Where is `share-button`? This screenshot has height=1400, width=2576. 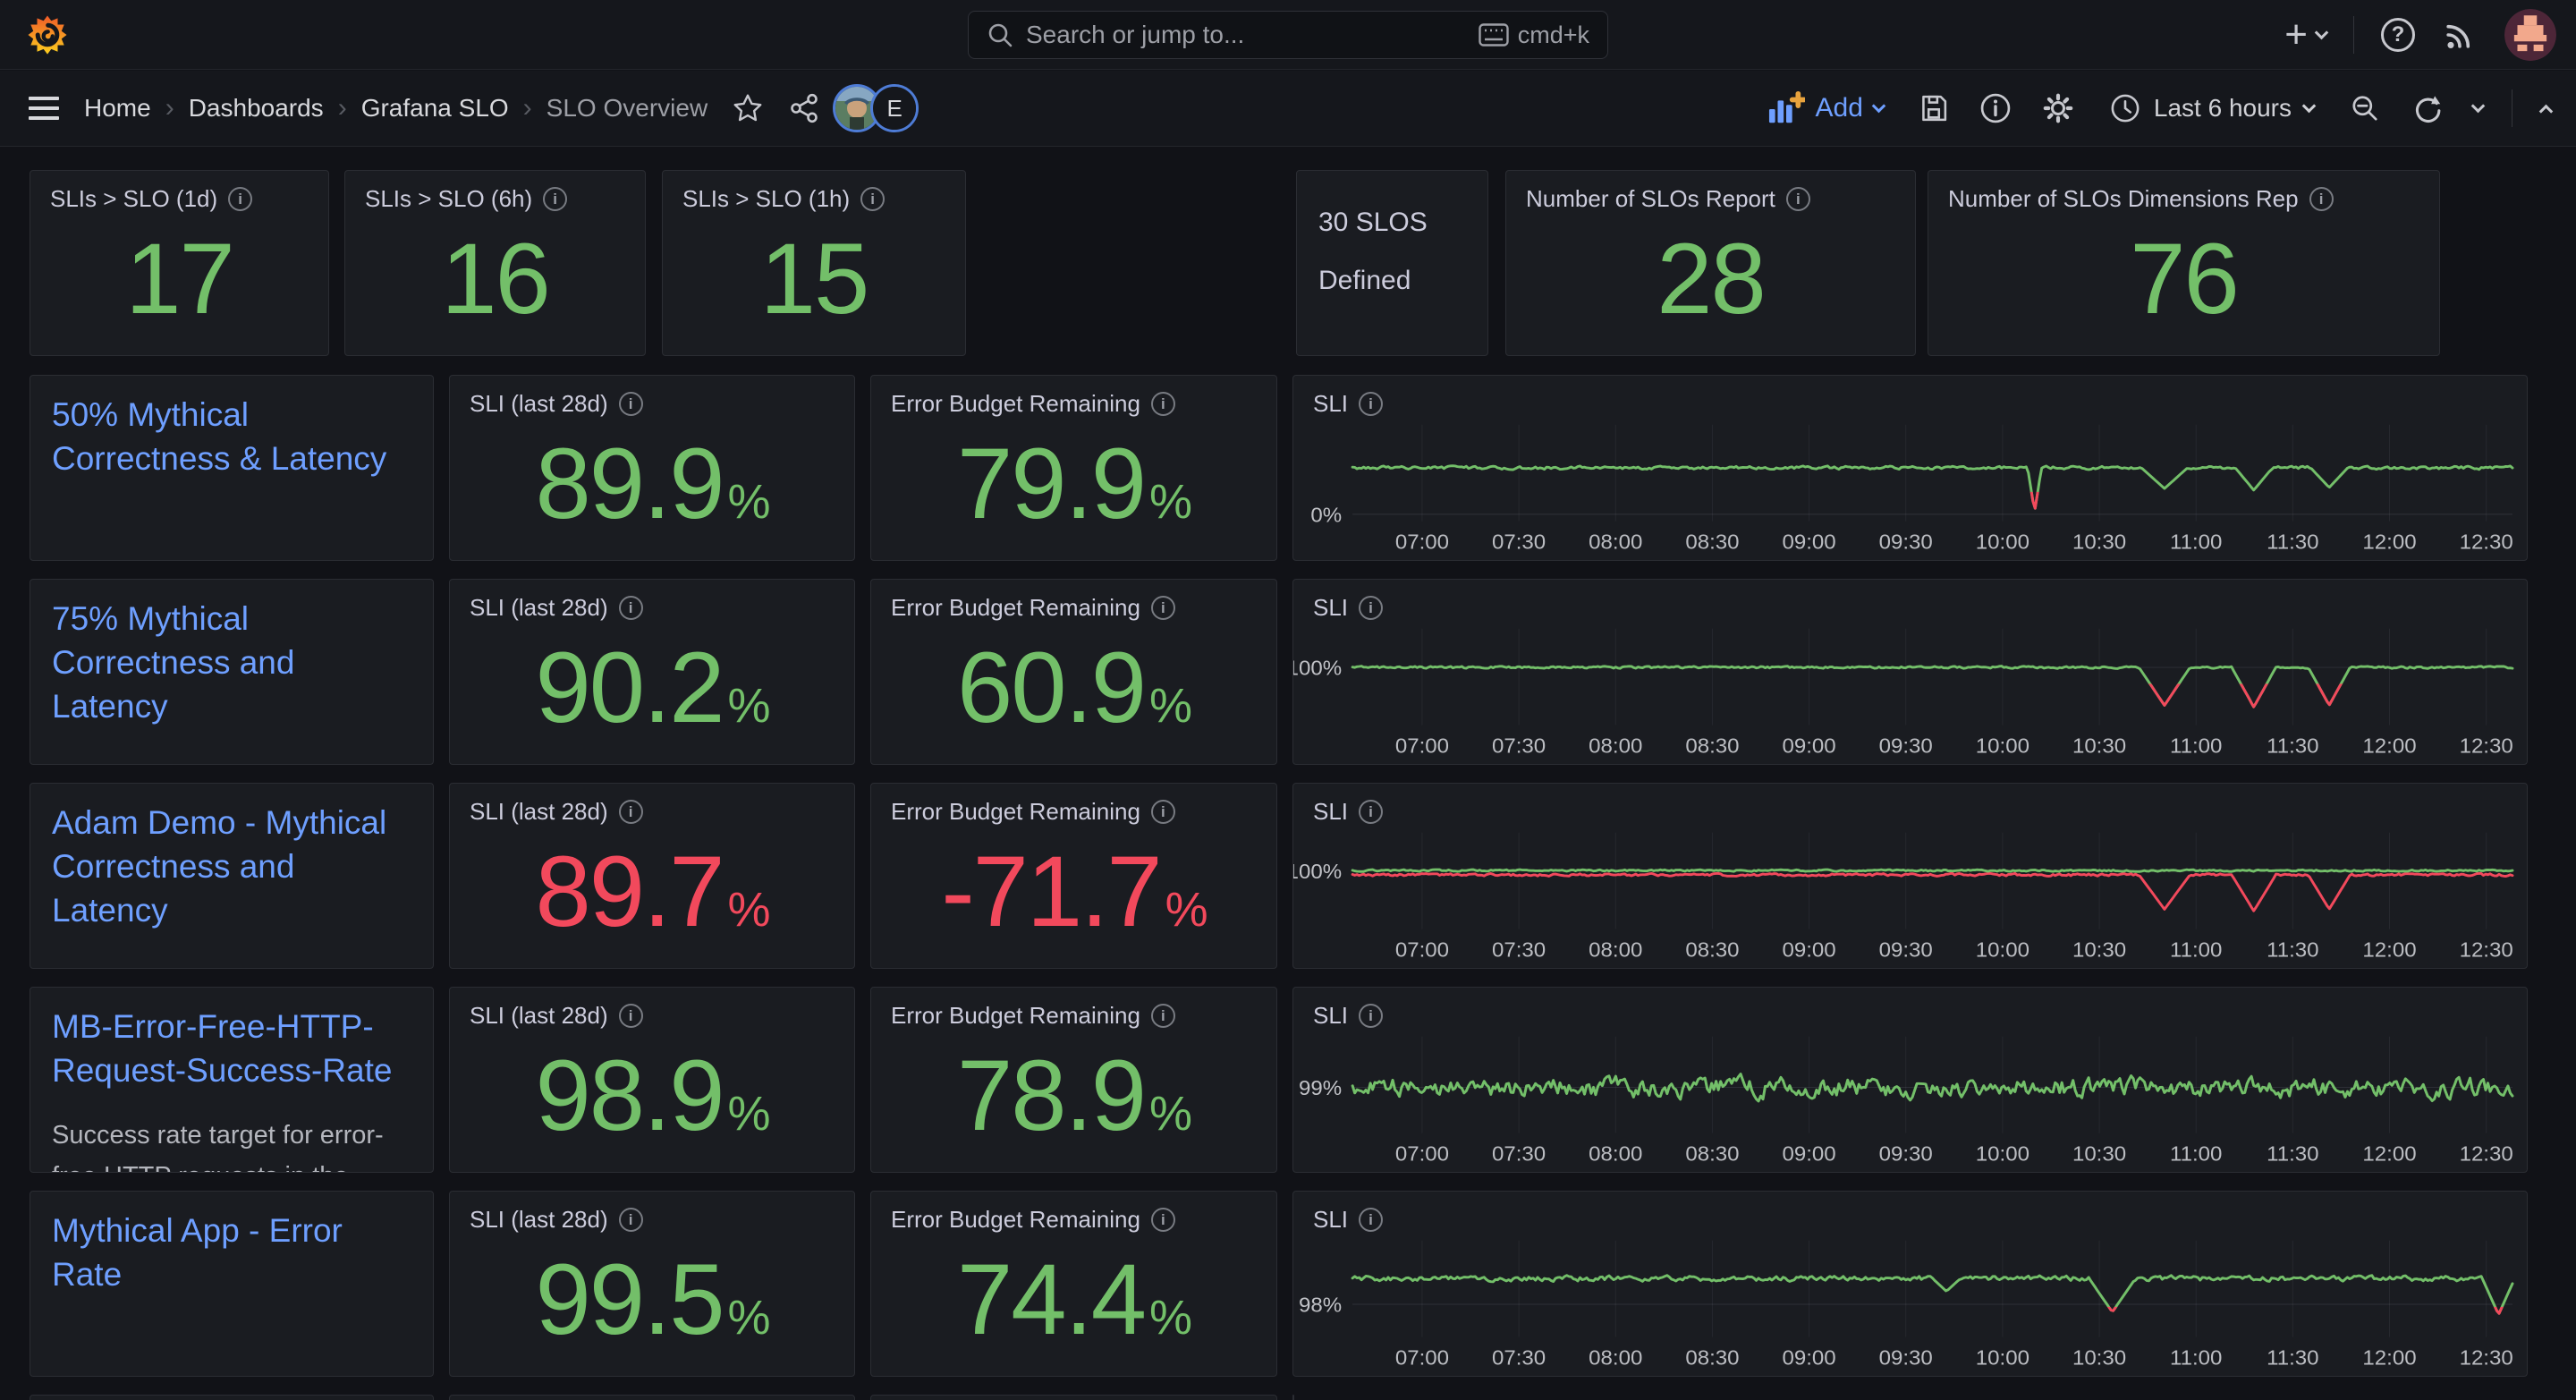 share-button is located at coordinates (804, 108).